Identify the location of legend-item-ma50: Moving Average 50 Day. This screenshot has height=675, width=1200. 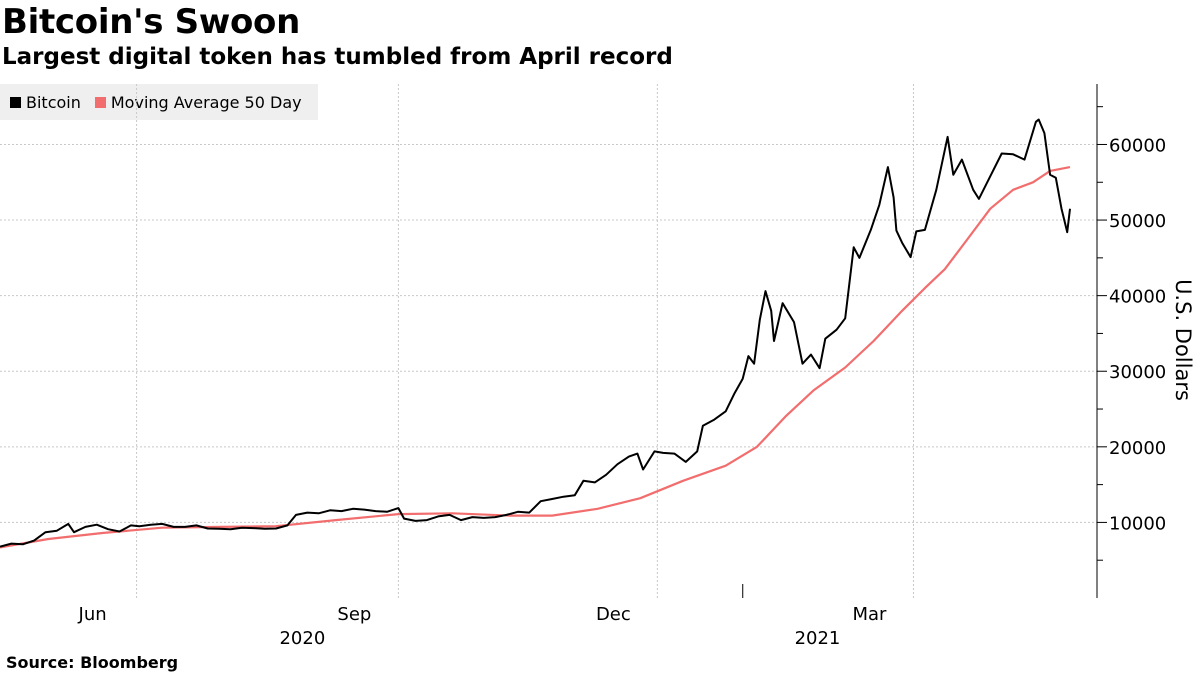
(198, 102).